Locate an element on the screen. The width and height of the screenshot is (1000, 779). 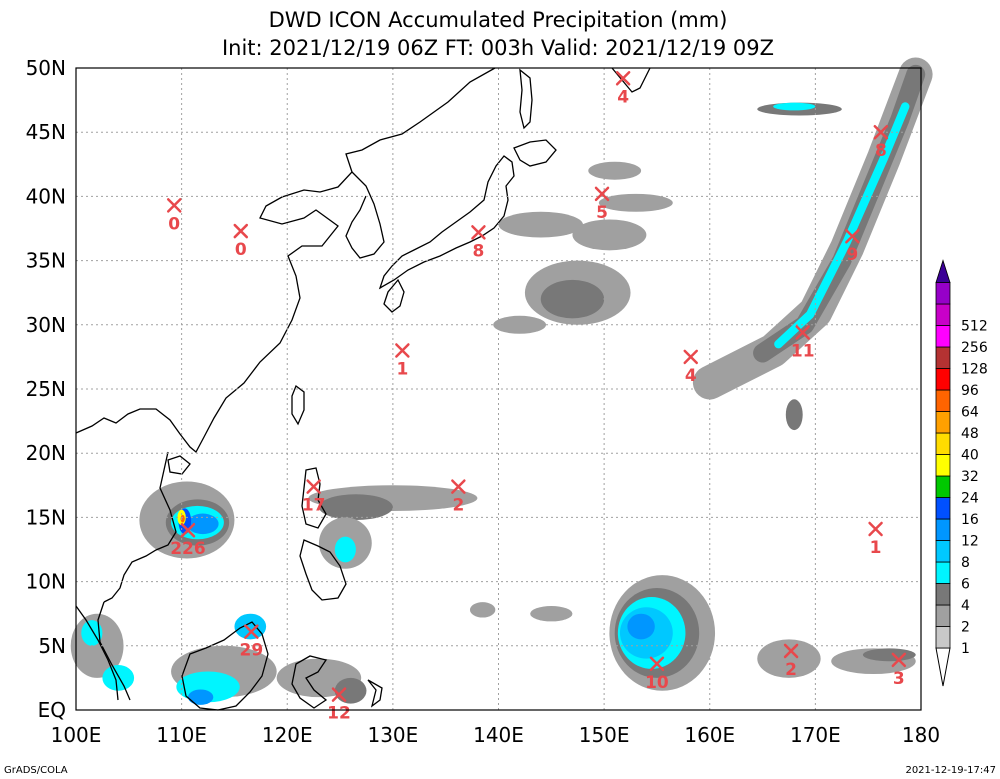
colorbar-label: 32 is located at coordinates (970, 477).